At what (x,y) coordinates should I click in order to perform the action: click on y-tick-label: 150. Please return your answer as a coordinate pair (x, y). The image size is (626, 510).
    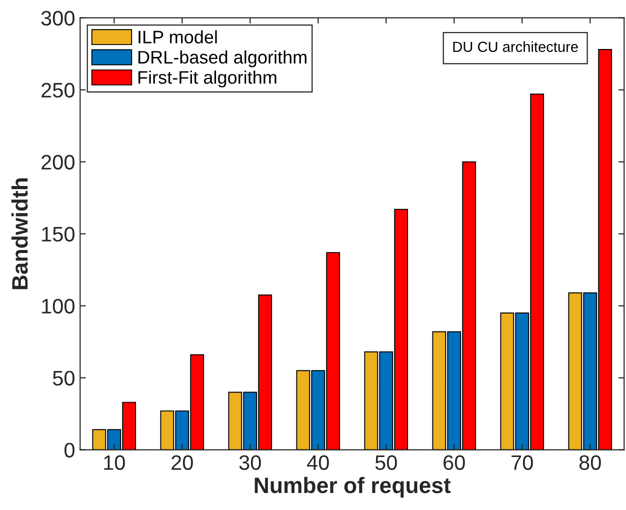
    Looking at the image, I should click on (58, 234).